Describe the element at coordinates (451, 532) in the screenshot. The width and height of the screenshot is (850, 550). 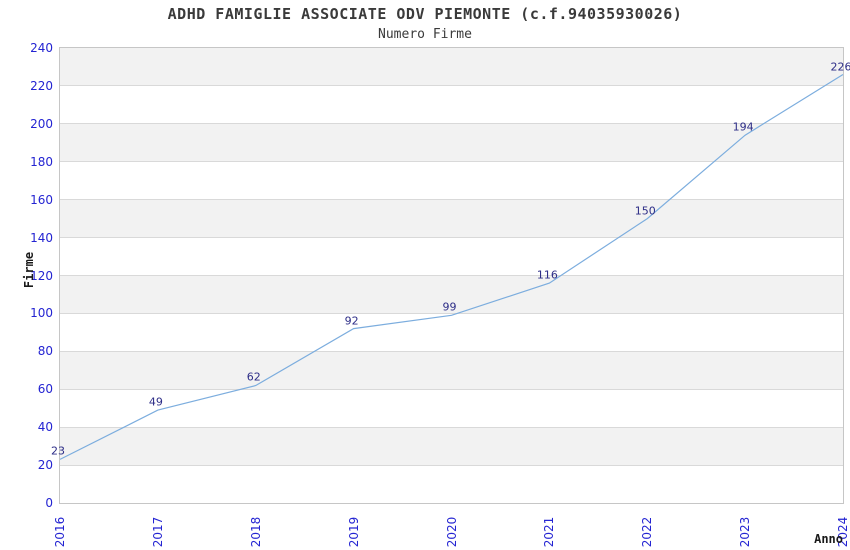
I see `x-tick-label: 2020` at that location.